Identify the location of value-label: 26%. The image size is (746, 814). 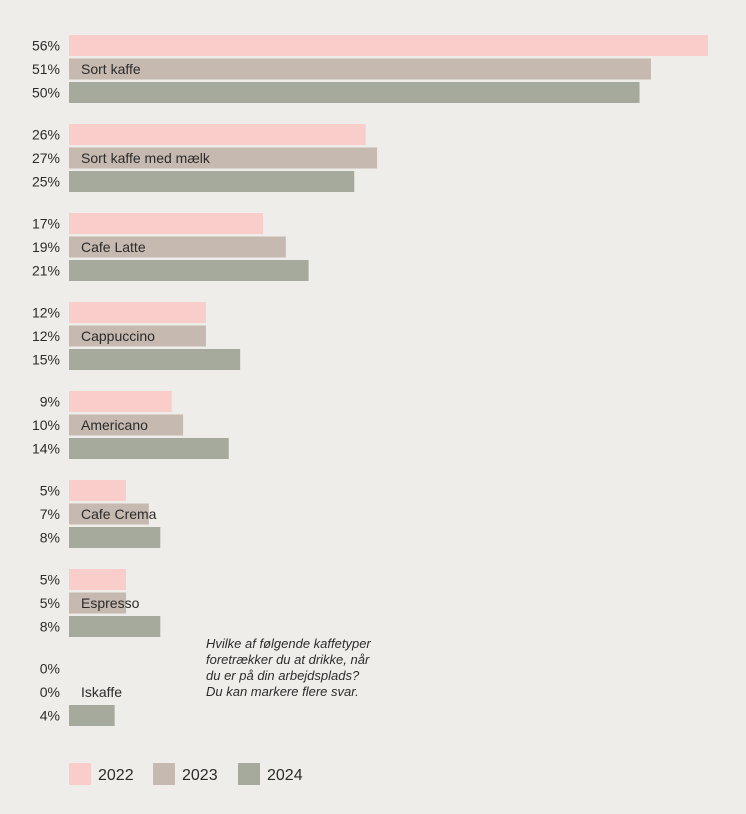
(46, 135).